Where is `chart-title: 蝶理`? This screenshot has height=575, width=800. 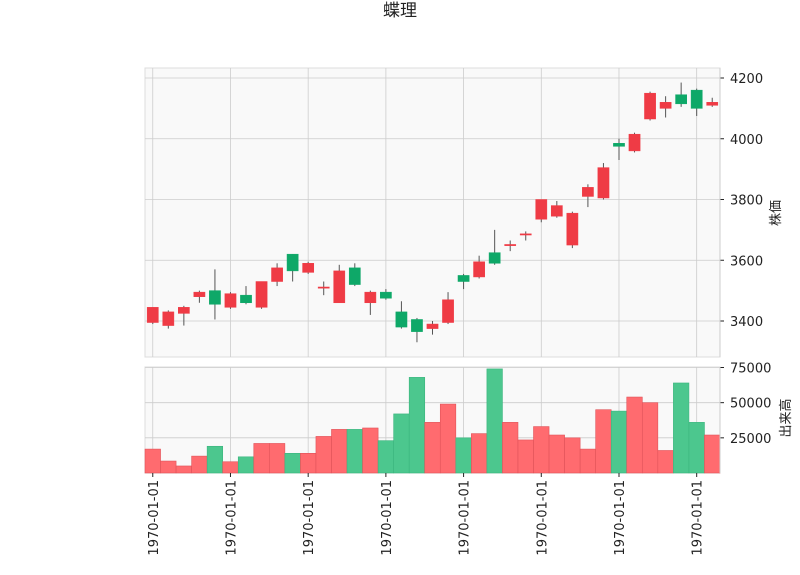 chart-title: 蝶理 is located at coordinates (400, 11).